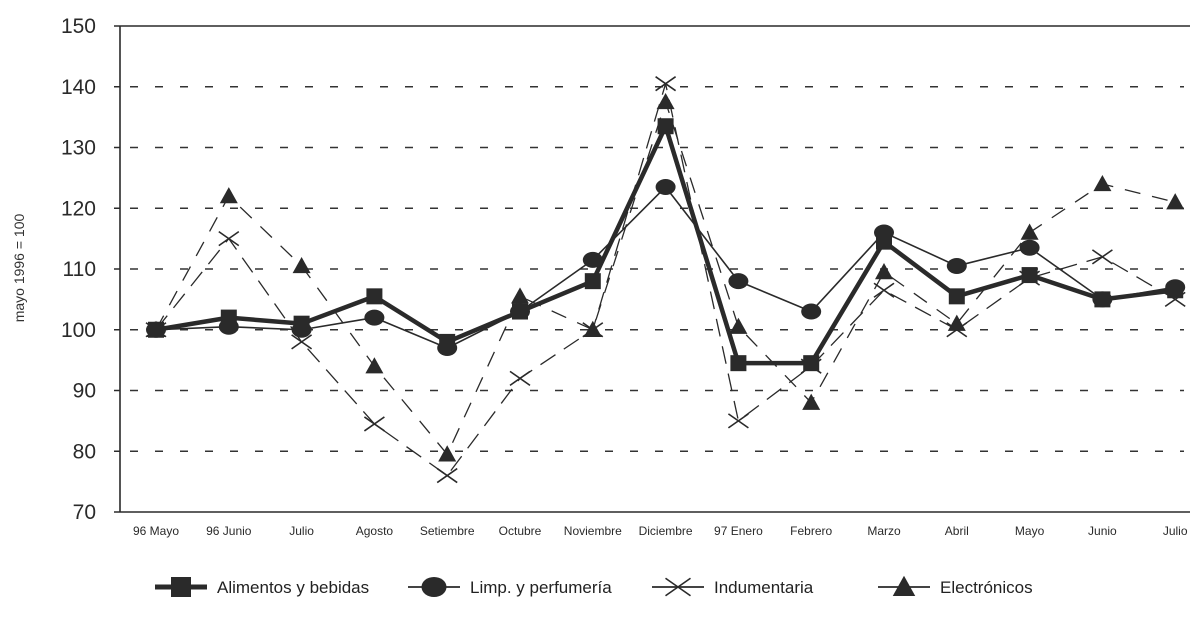 The width and height of the screenshot is (1191, 623). I want to click on legend-label: Alimentos y bebidas, so click(293, 587).